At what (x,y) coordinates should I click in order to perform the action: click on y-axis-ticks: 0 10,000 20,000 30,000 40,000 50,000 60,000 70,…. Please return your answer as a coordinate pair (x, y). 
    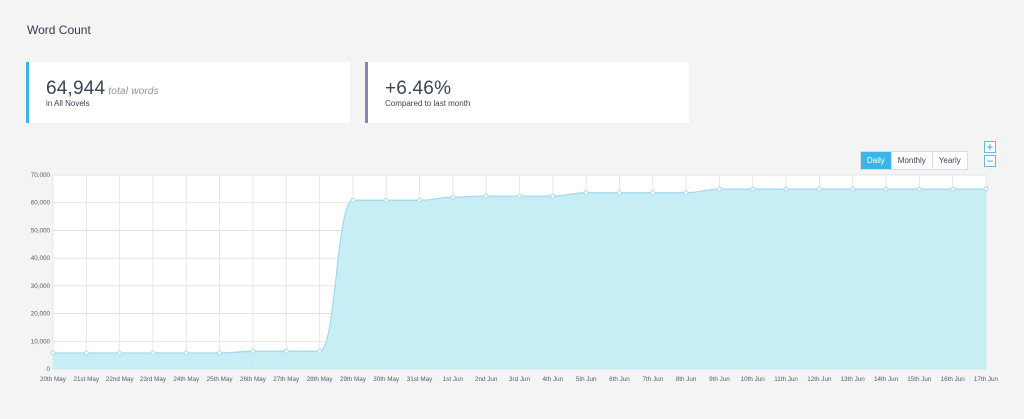
    Looking at the image, I should click on (41, 272).